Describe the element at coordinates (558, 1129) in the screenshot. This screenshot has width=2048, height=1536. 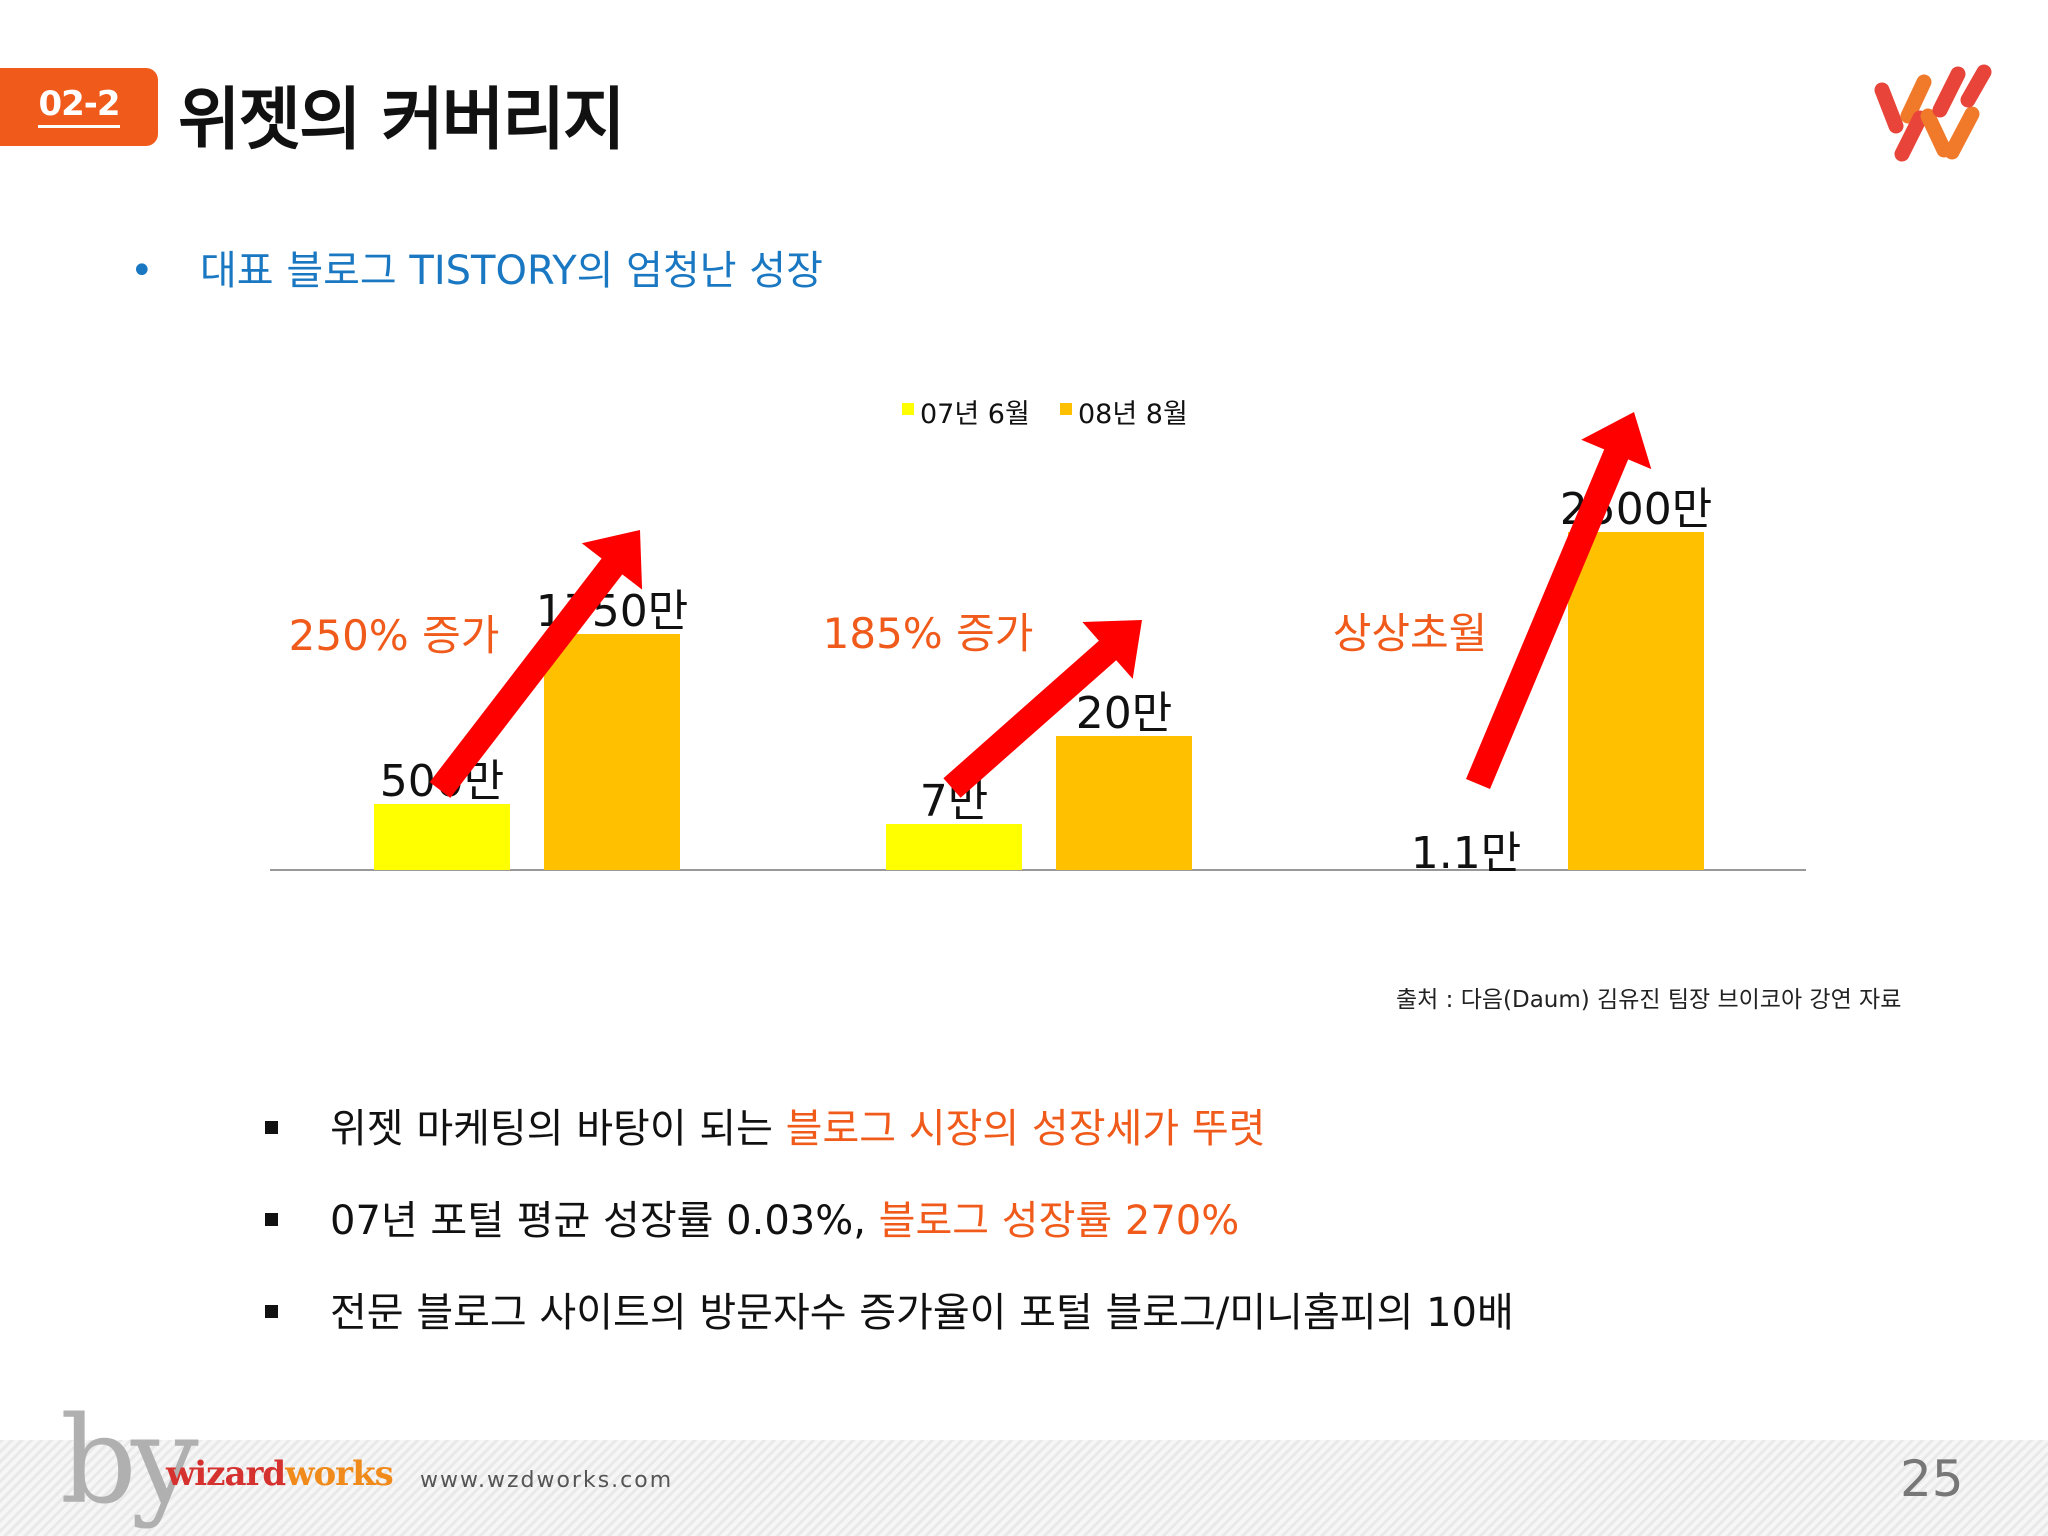
I see `key-point-text: 위젯 마케팅의 바탕이 되는` at that location.